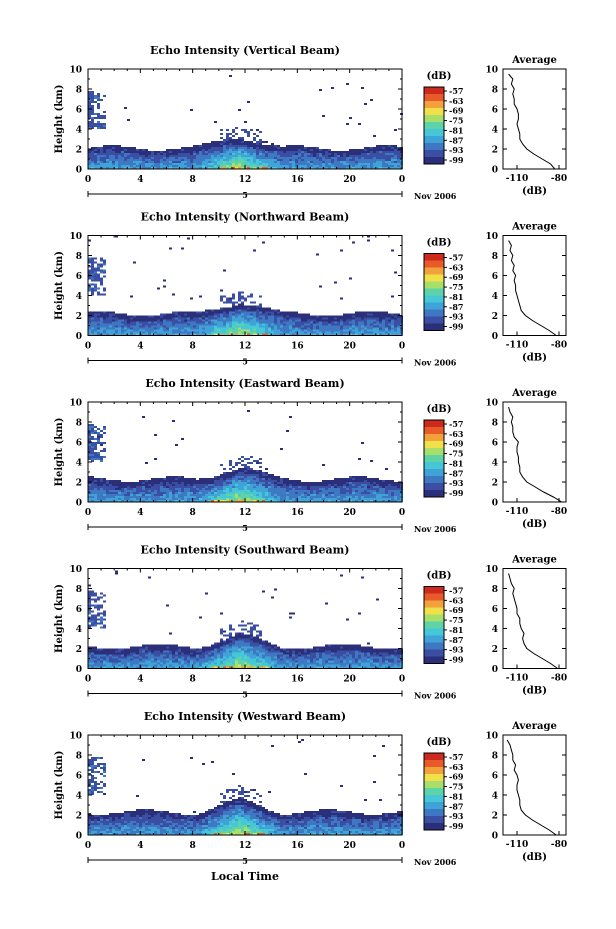 This screenshot has height=929, width=616. Describe the element at coordinates (79, 257) in the screenshot. I see `y-tick-label: 8` at that location.